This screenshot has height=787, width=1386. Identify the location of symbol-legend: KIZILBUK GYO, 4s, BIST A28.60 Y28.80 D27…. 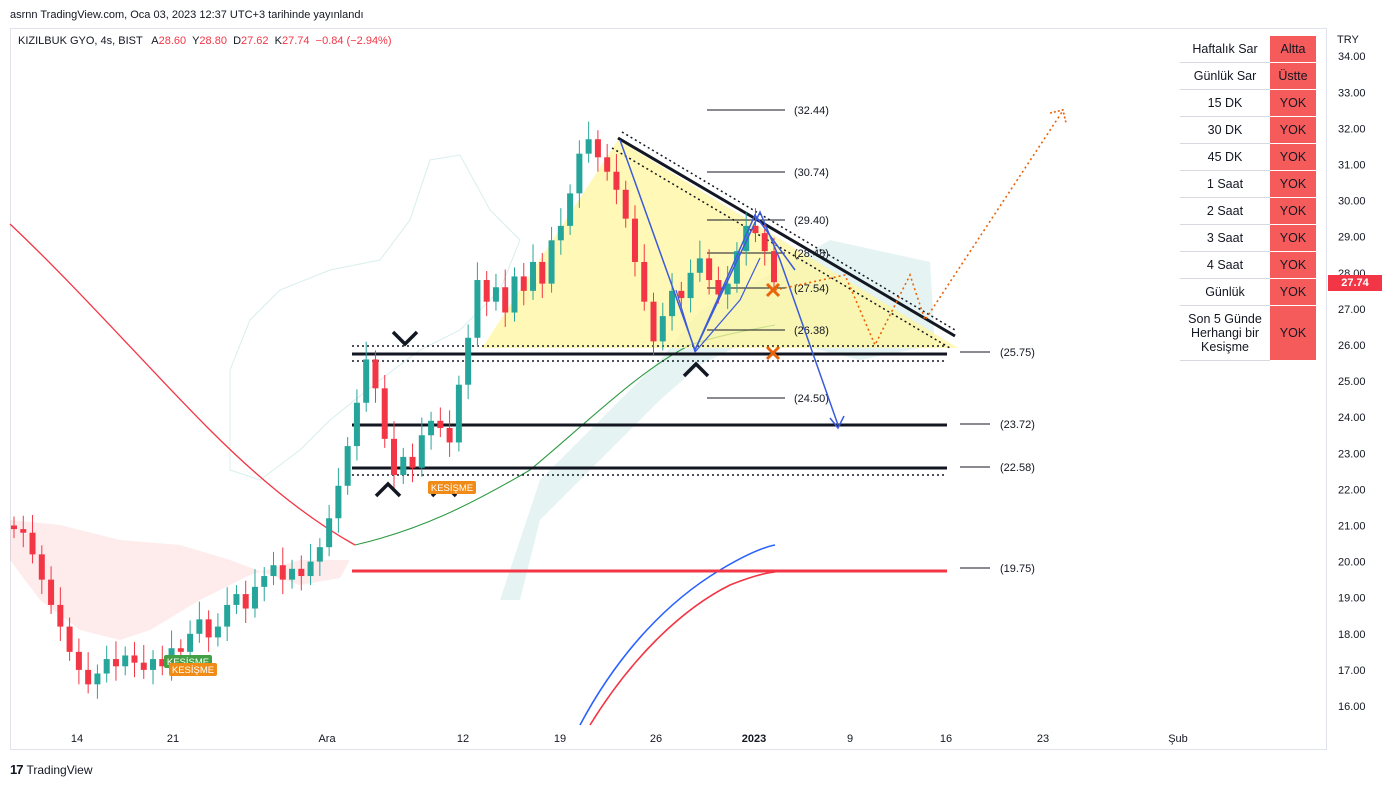
(205, 41).